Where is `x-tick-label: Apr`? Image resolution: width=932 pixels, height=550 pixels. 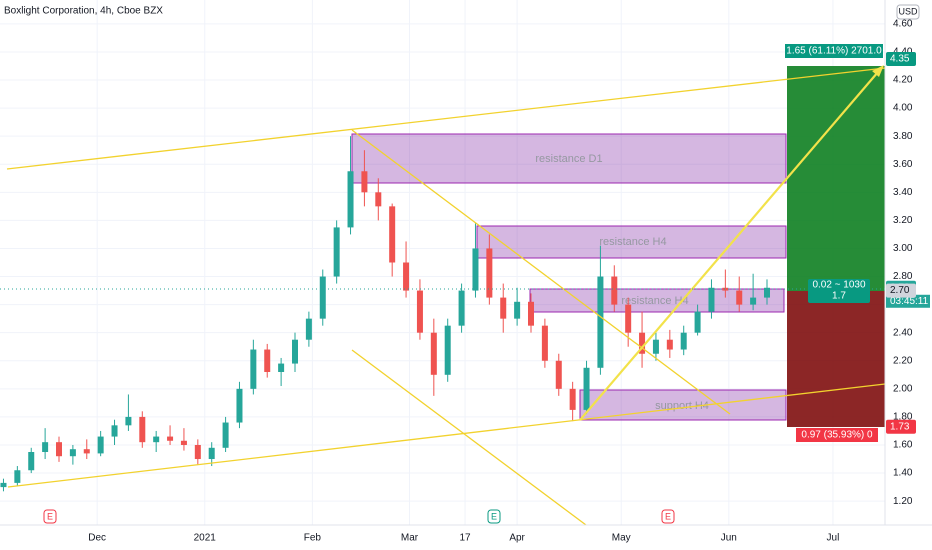 x-tick-label: Apr is located at coordinates (517, 538).